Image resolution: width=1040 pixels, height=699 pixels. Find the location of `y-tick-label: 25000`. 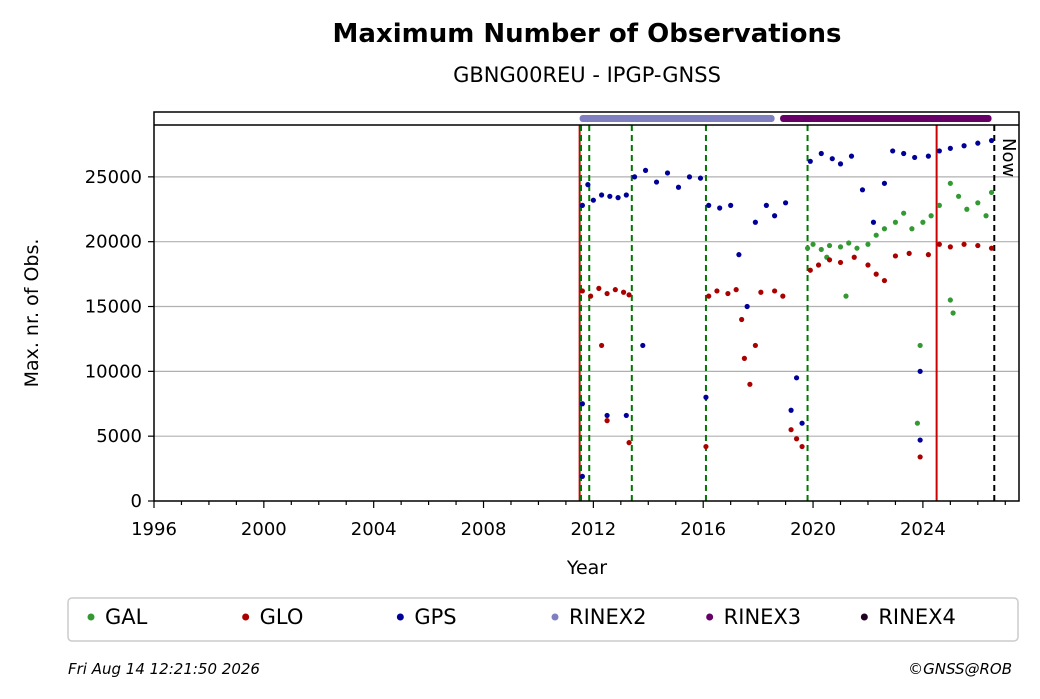

y-tick-label: 25000 is located at coordinates (113, 177).